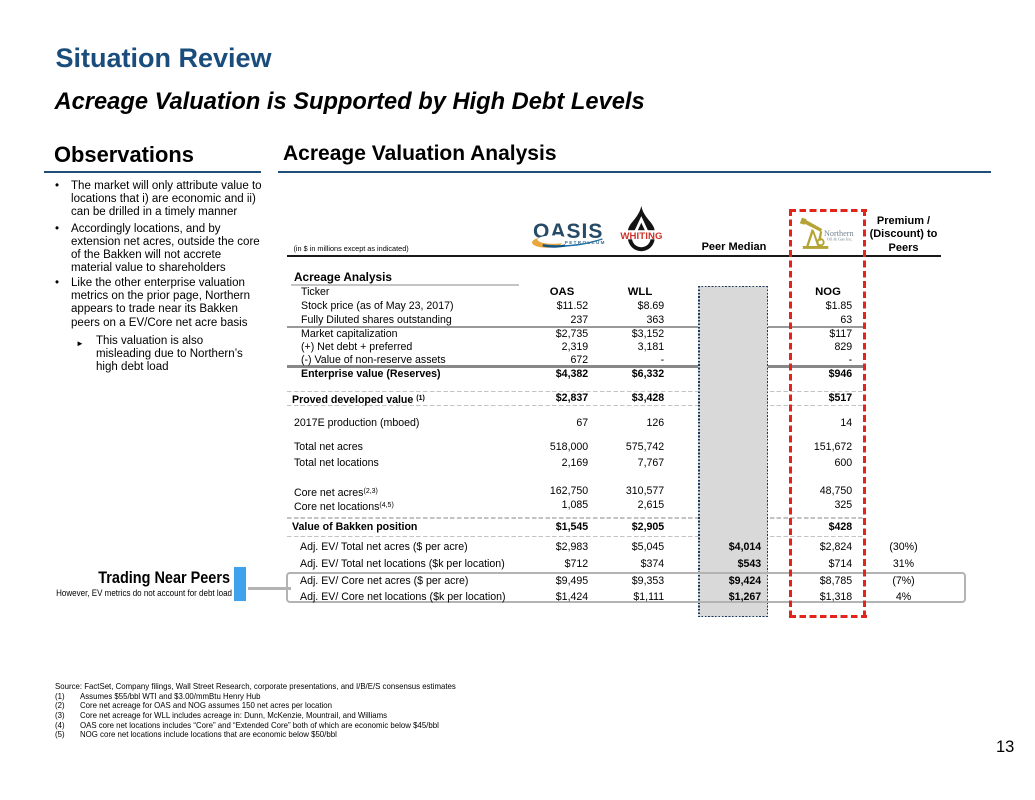 The width and height of the screenshot is (1035, 800). What do you see at coordinates (839, 233) in the screenshot?
I see `svg-text: Northern` at bounding box center [839, 233].